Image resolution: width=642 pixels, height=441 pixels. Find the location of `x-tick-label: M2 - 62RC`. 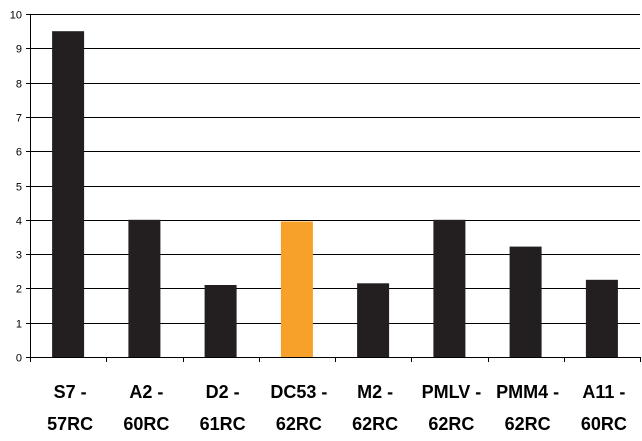

x-tick-label: M2 - 62RC is located at coordinates (375, 408).